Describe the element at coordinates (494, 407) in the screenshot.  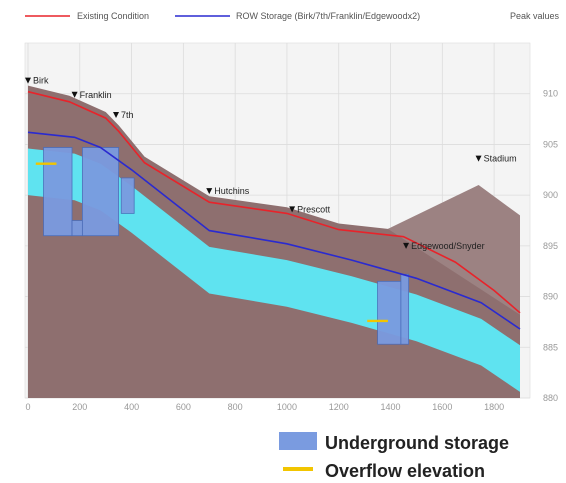
I see `x-tick-label: 1800` at that location.